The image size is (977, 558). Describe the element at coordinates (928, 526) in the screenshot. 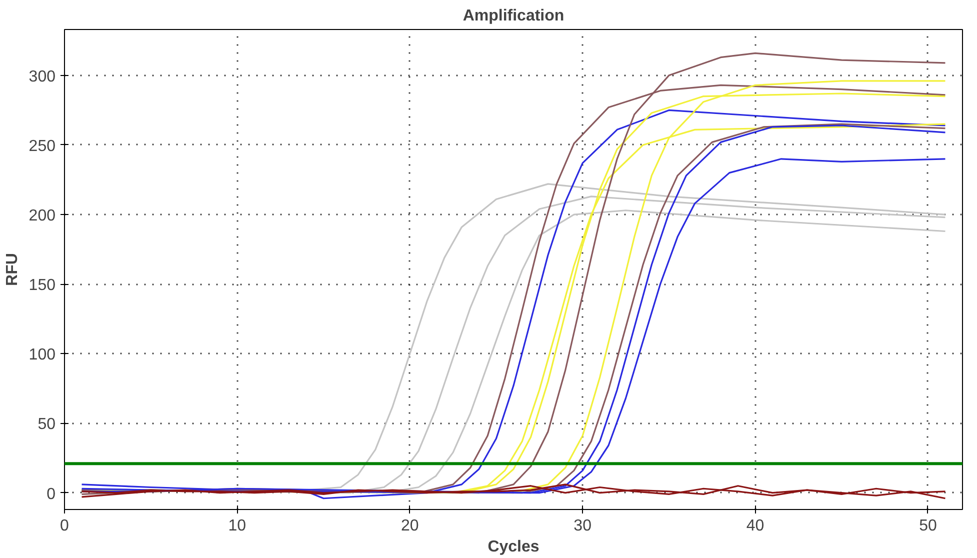

I see `x-tick-label: 50` at that location.